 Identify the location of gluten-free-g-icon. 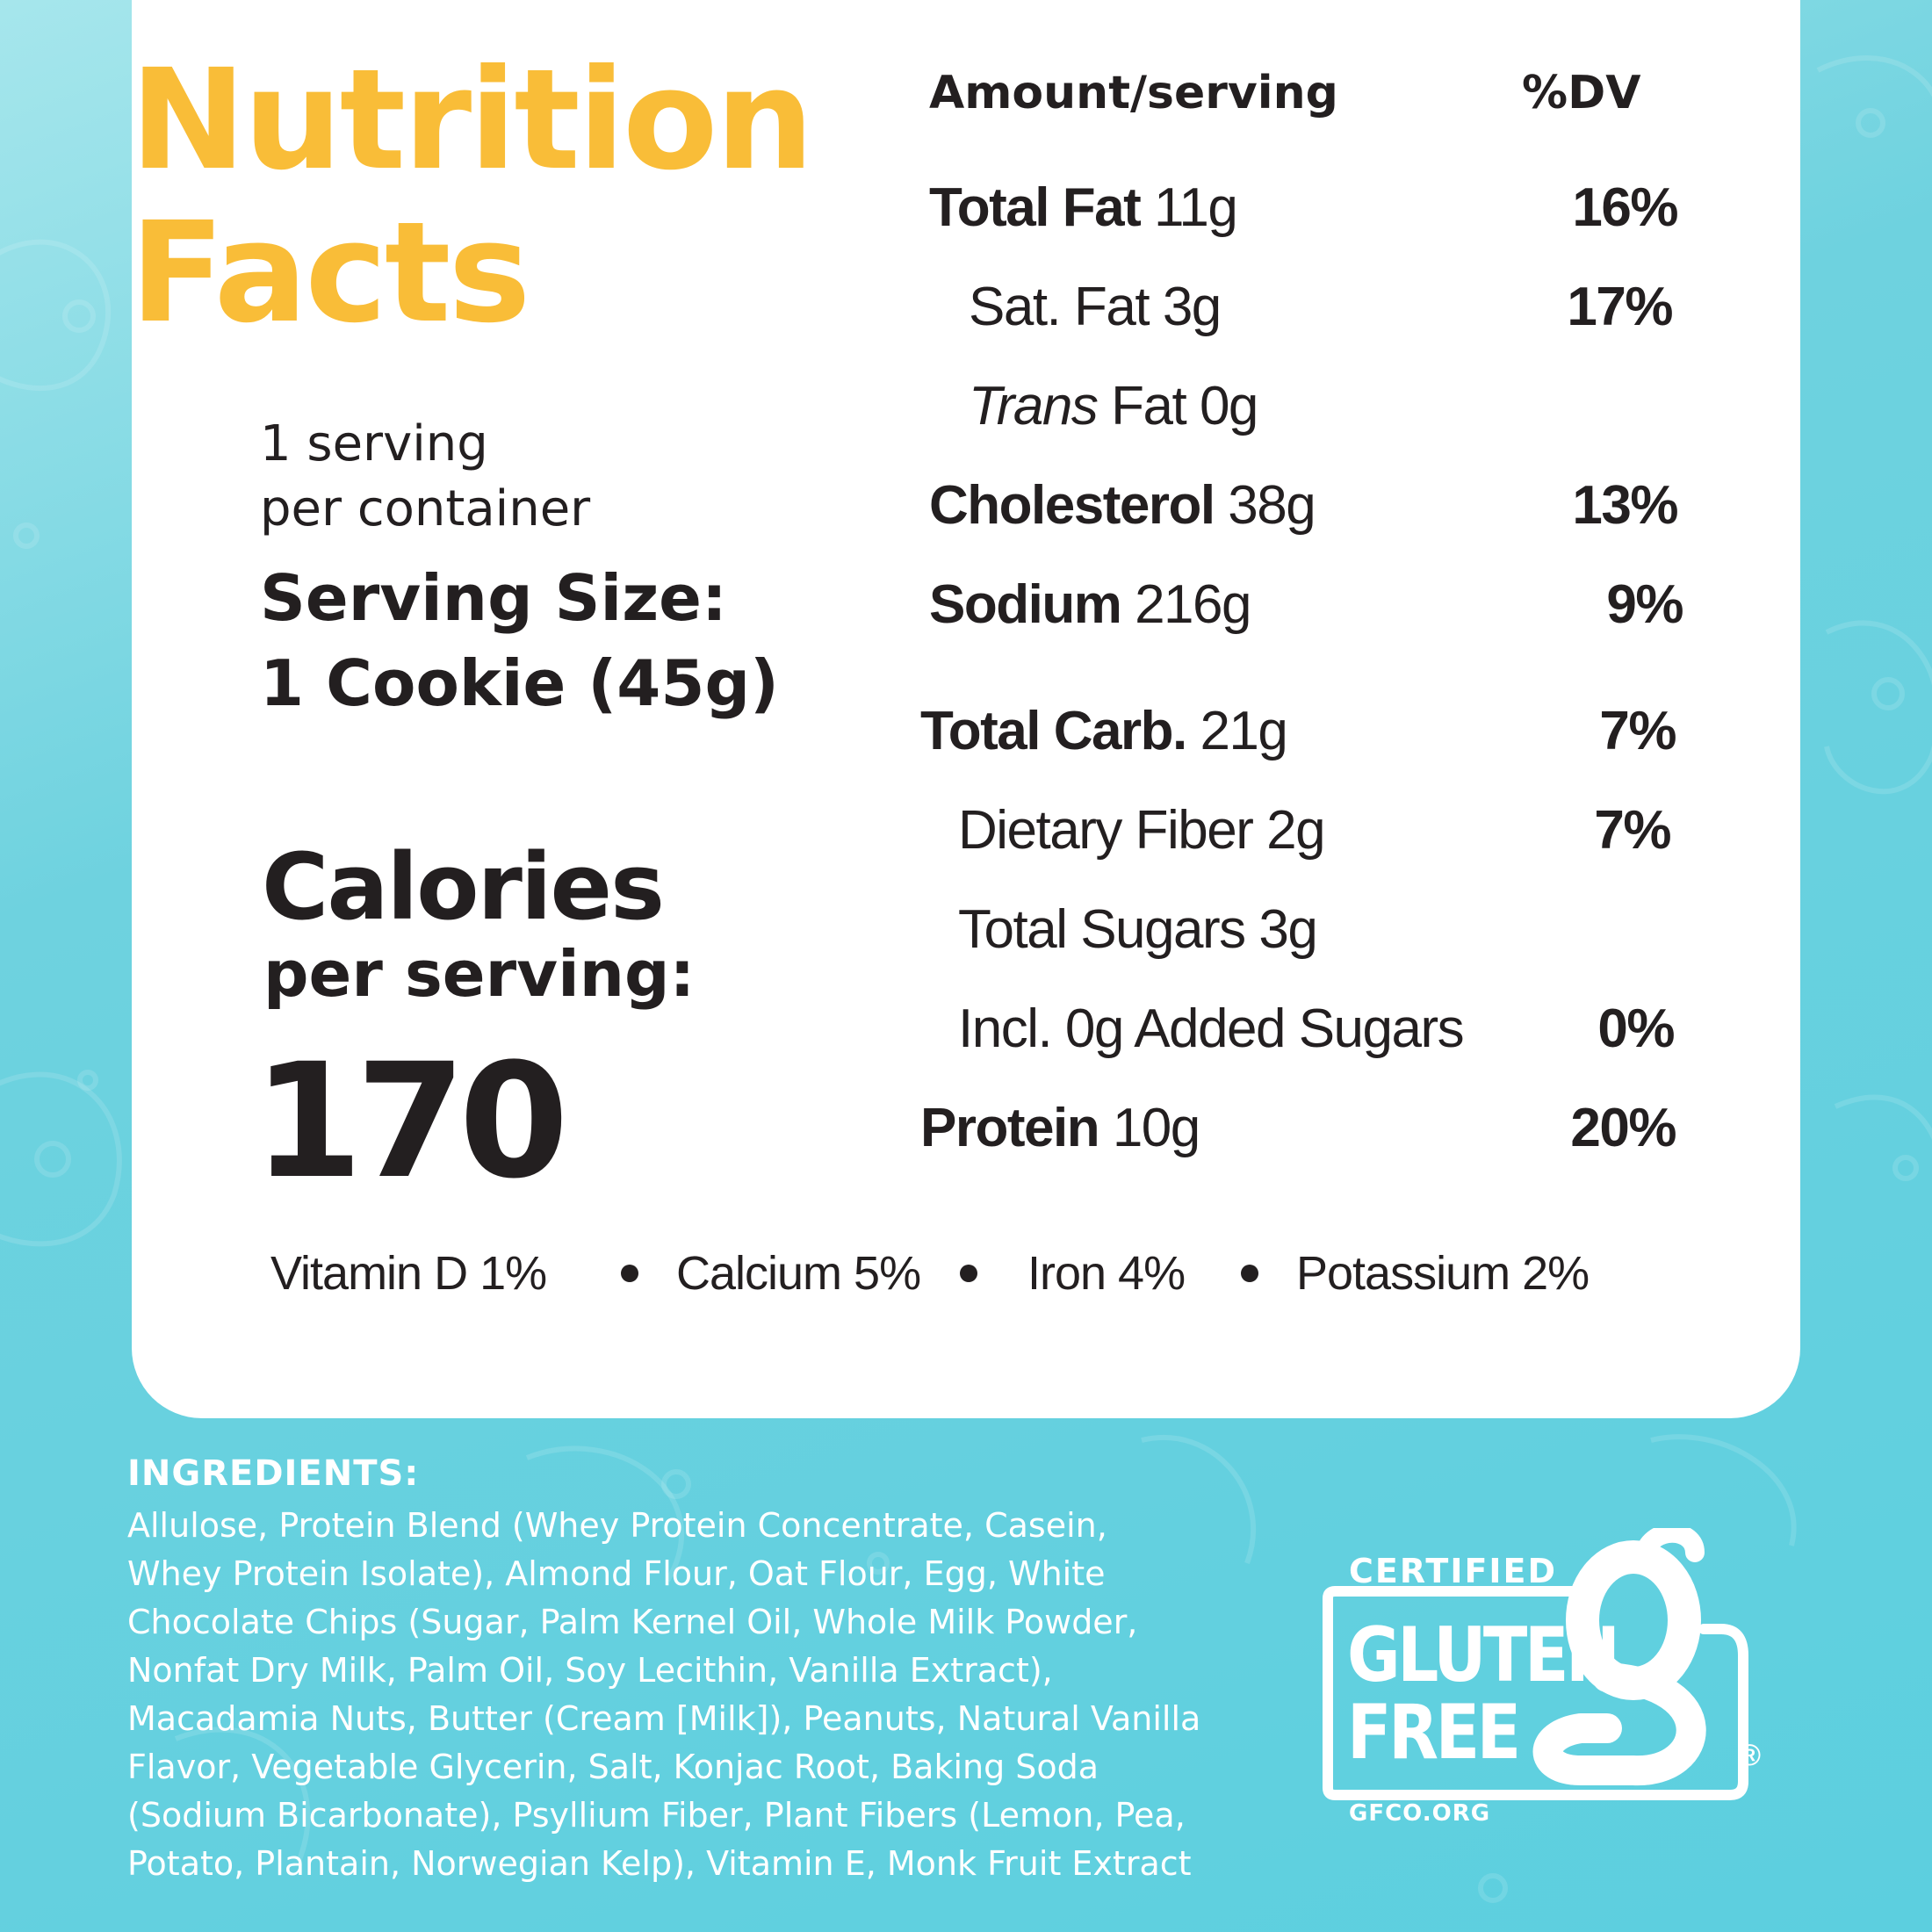
(1535, 1664).